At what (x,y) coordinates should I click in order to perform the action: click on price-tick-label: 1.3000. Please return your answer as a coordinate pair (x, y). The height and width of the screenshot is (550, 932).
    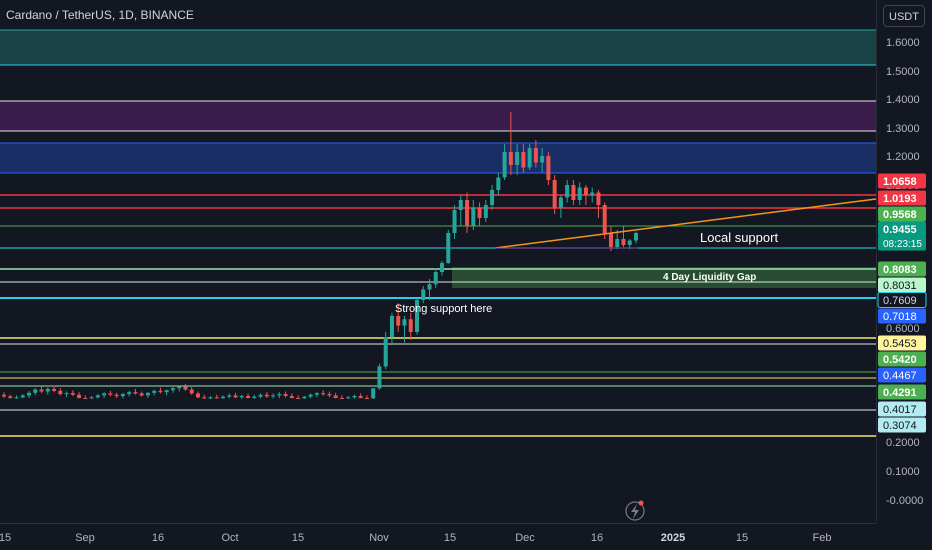
    Looking at the image, I should click on (903, 129).